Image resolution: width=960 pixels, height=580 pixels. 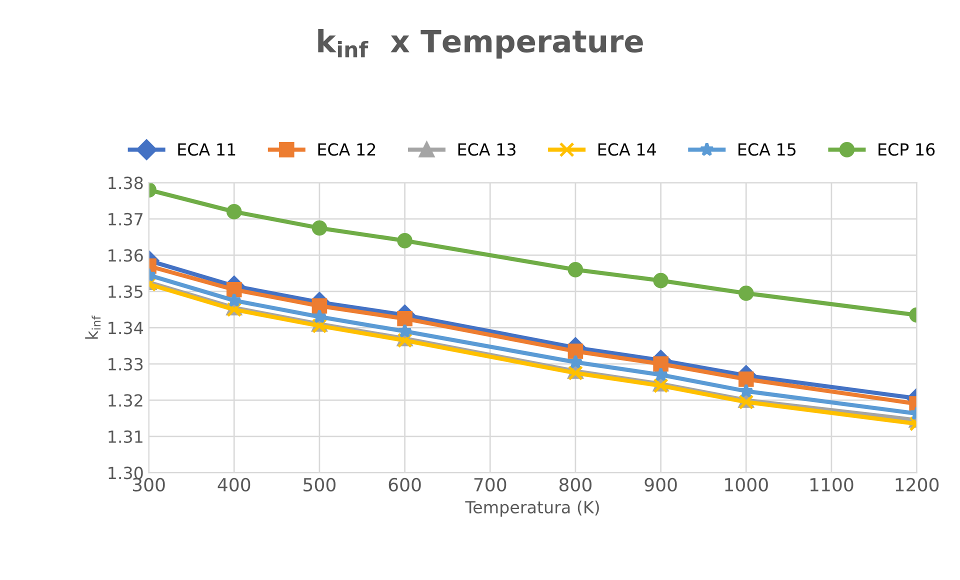 What do you see at coordinates (746, 485) in the screenshot?
I see `x-tick-label: 1000` at bounding box center [746, 485].